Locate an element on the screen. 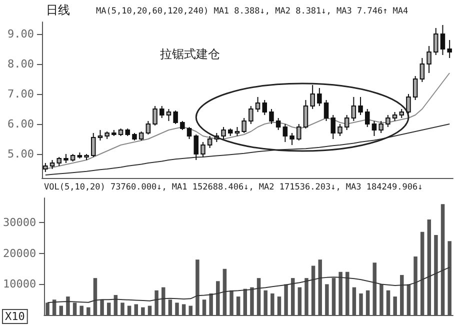 The height and width of the screenshot is (329, 455). chart-title: 日线 is located at coordinates (58, 10).